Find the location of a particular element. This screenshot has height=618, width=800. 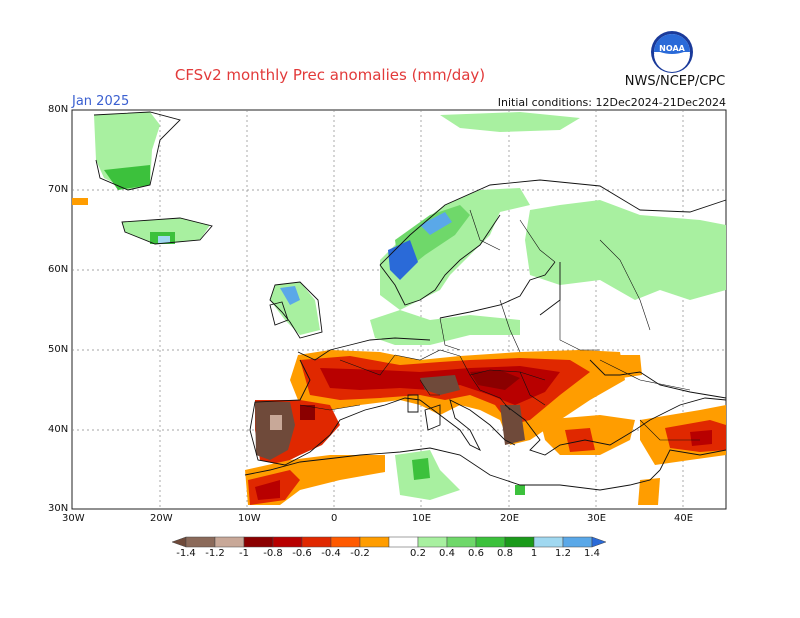

colorbar-label: -0.4 is located at coordinates (331, 553).